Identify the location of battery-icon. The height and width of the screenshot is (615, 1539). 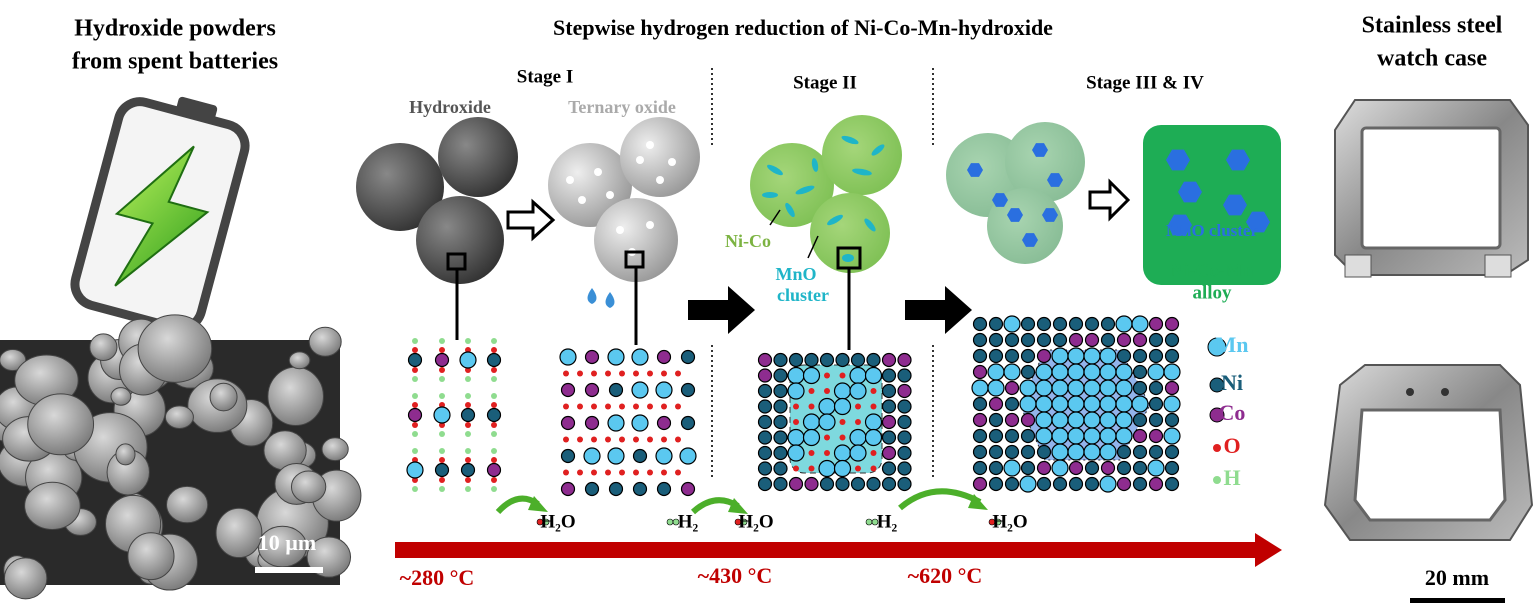
(160, 214).